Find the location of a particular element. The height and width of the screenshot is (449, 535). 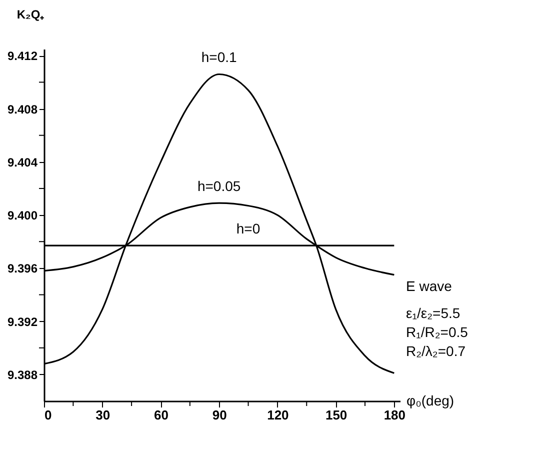

series-label: h=0.1 is located at coordinates (219, 57).